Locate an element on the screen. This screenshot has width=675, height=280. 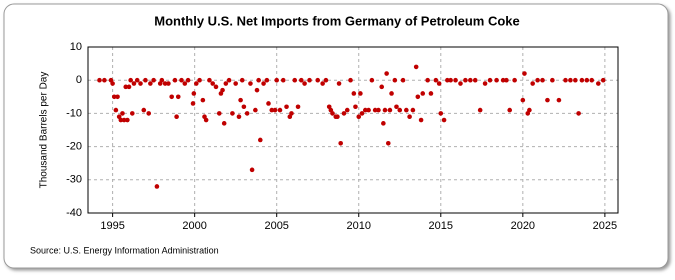
y-tick-label: 0 is located at coordinates (79, 80).